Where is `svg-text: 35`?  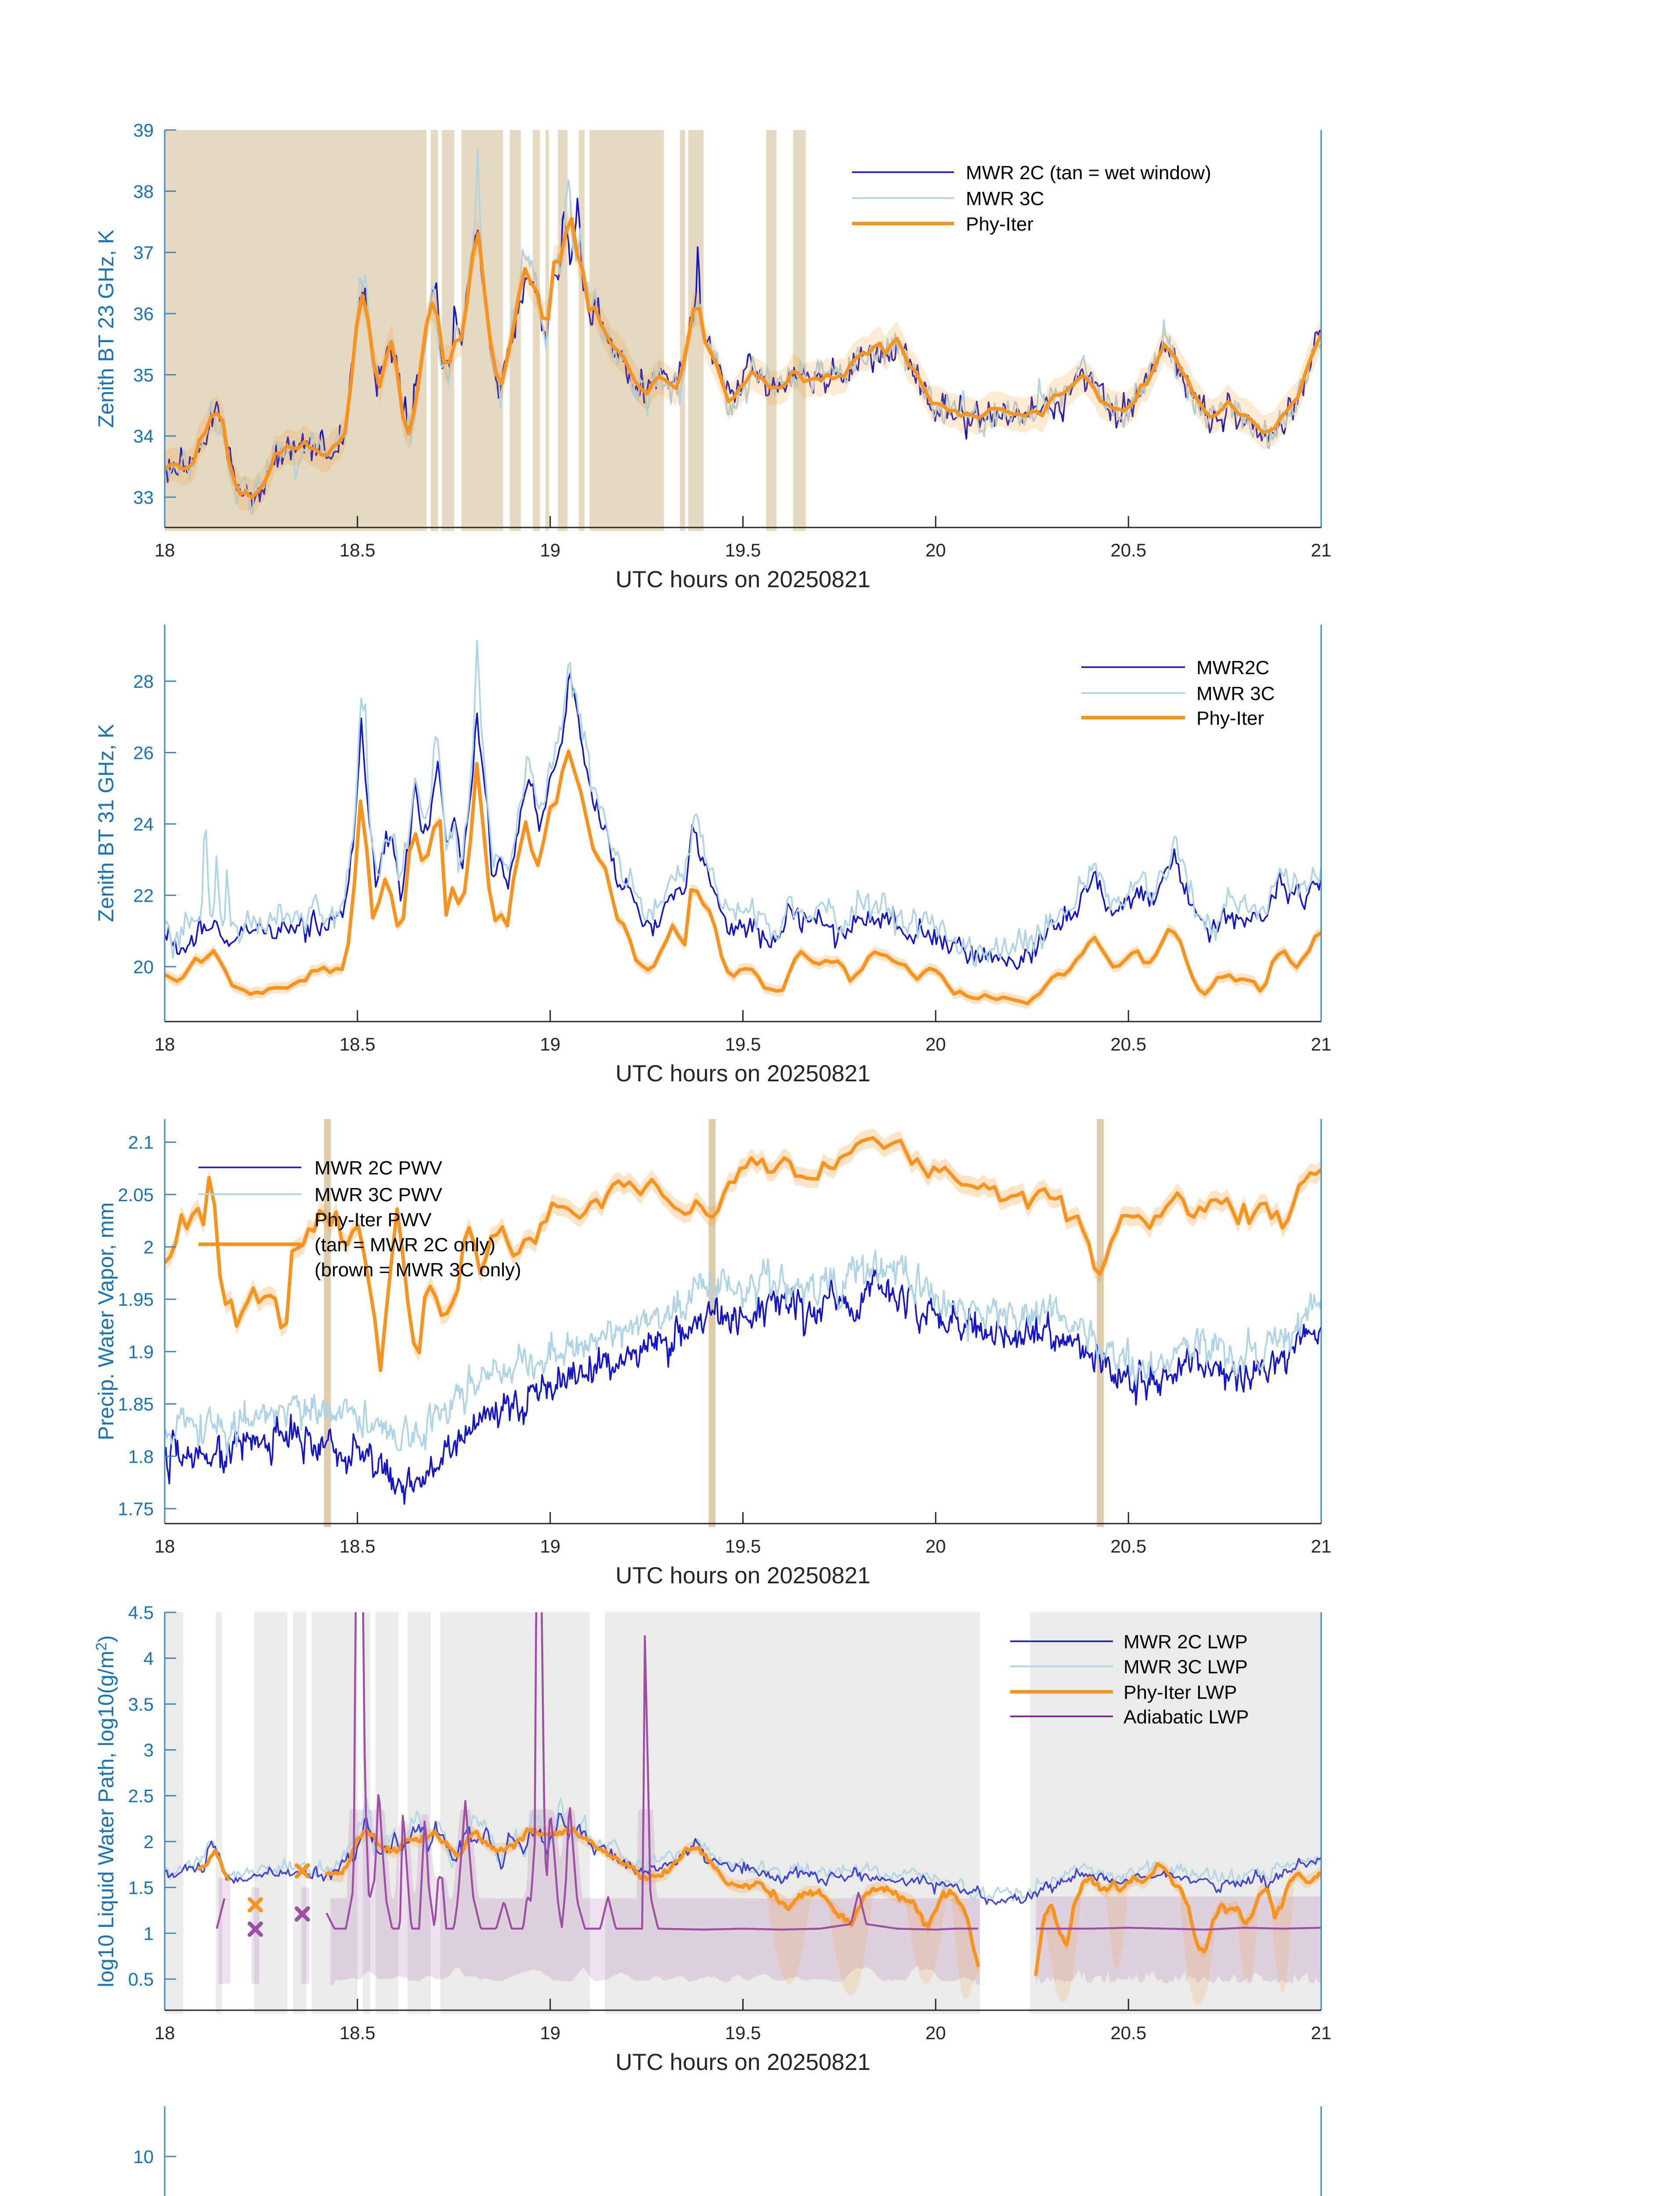
svg-text: 35 is located at coordinates (143, 375).